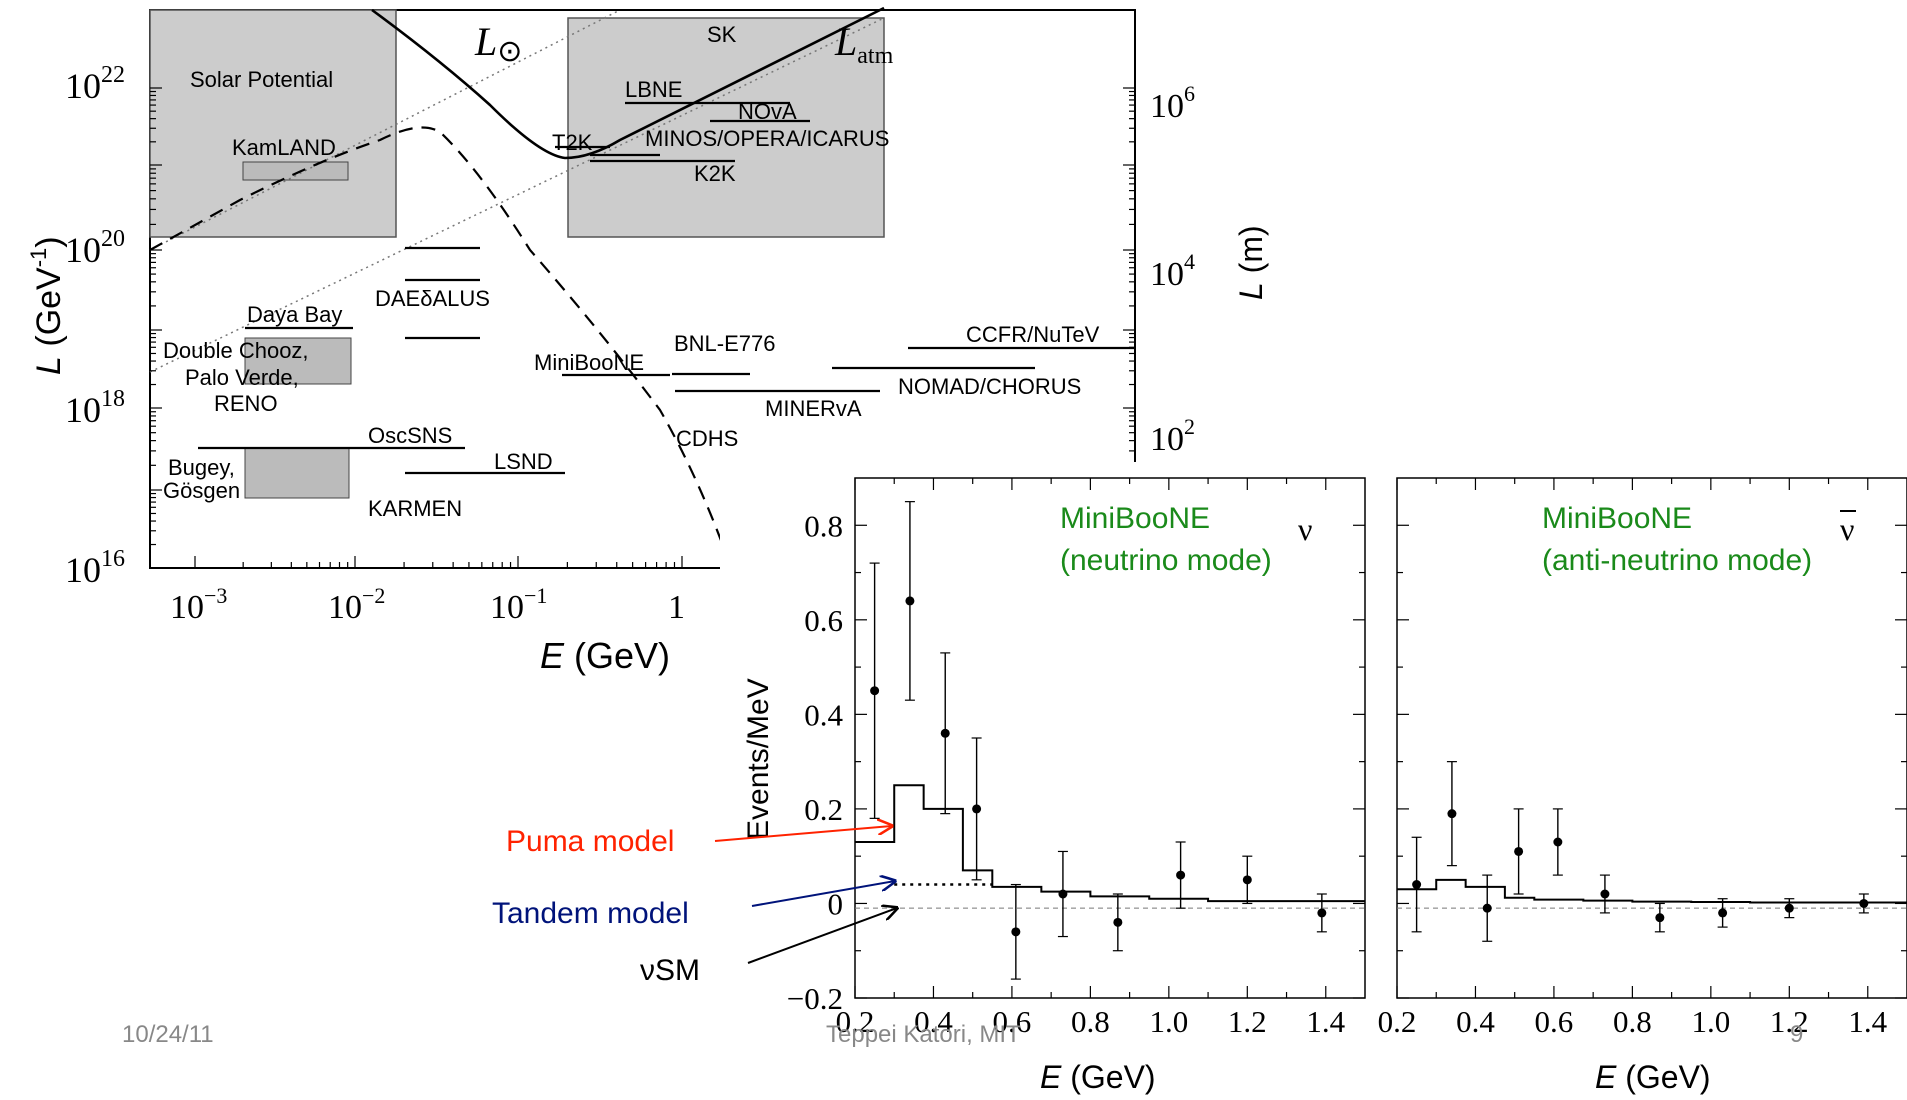 Image resolution: width=1907 pixels, height=1100 pixels. Describe the element at coordinates (1652, 891) in the screenshot. I see `anu-model-histogram` at that location.